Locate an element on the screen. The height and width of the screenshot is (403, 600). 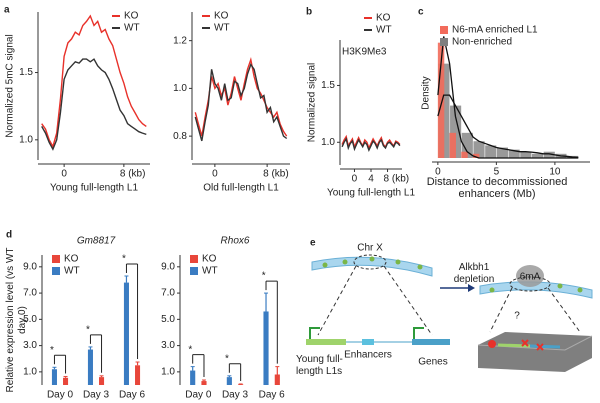
y-axis-label: Relative expression level (vs WT day 0) is located at coordinates (16, 320).